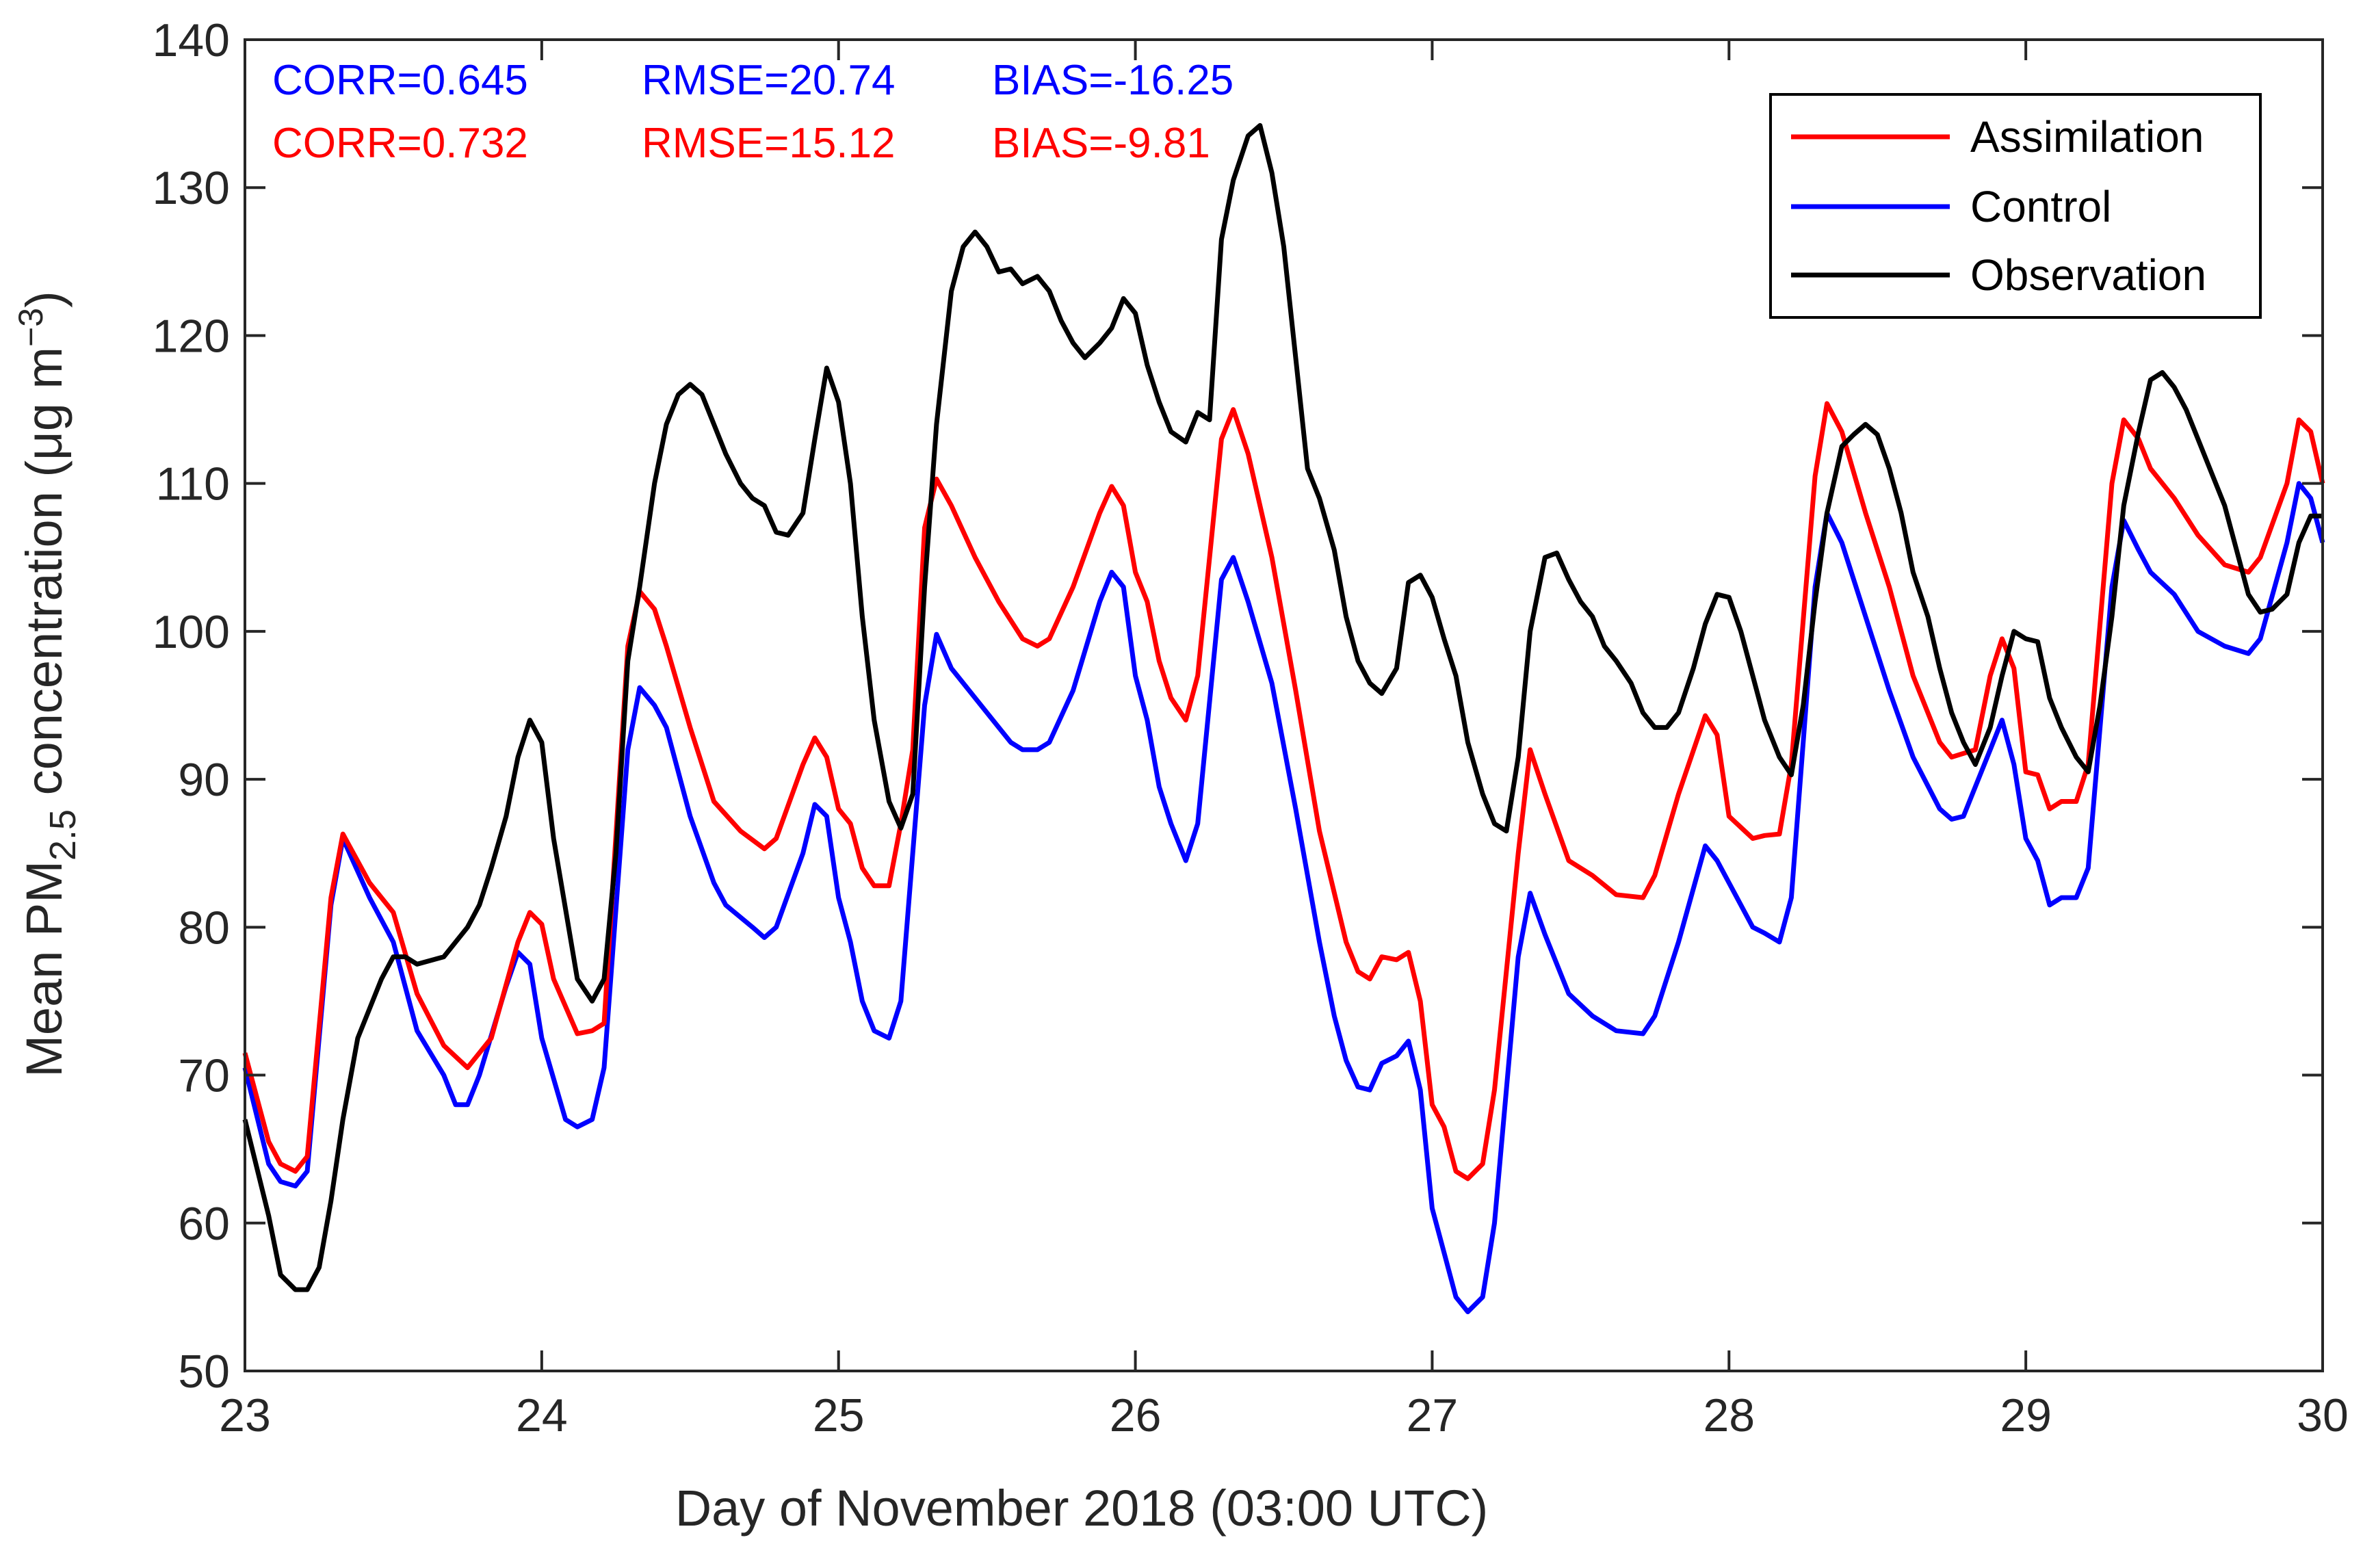  Describe the element at coordinates (769, 143) in the screenshot. I see `assimilation-rmse-annotation: RMSE=15.12` at that location.